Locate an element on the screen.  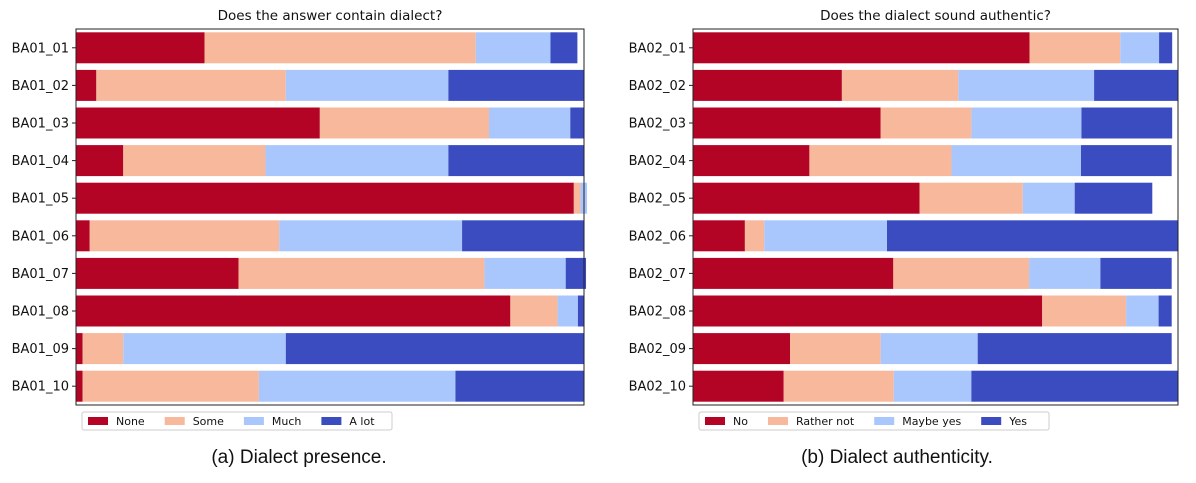
bar-BA02_08-no is located at coordinates (868, 311).